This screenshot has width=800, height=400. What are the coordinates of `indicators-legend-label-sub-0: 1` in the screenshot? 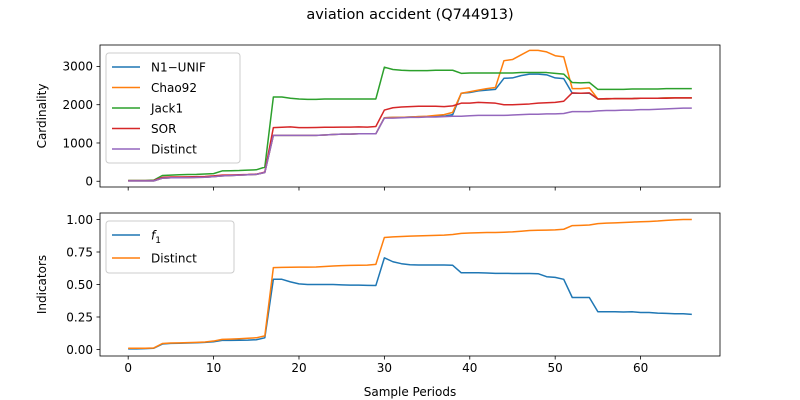 It's located at (158, 241).